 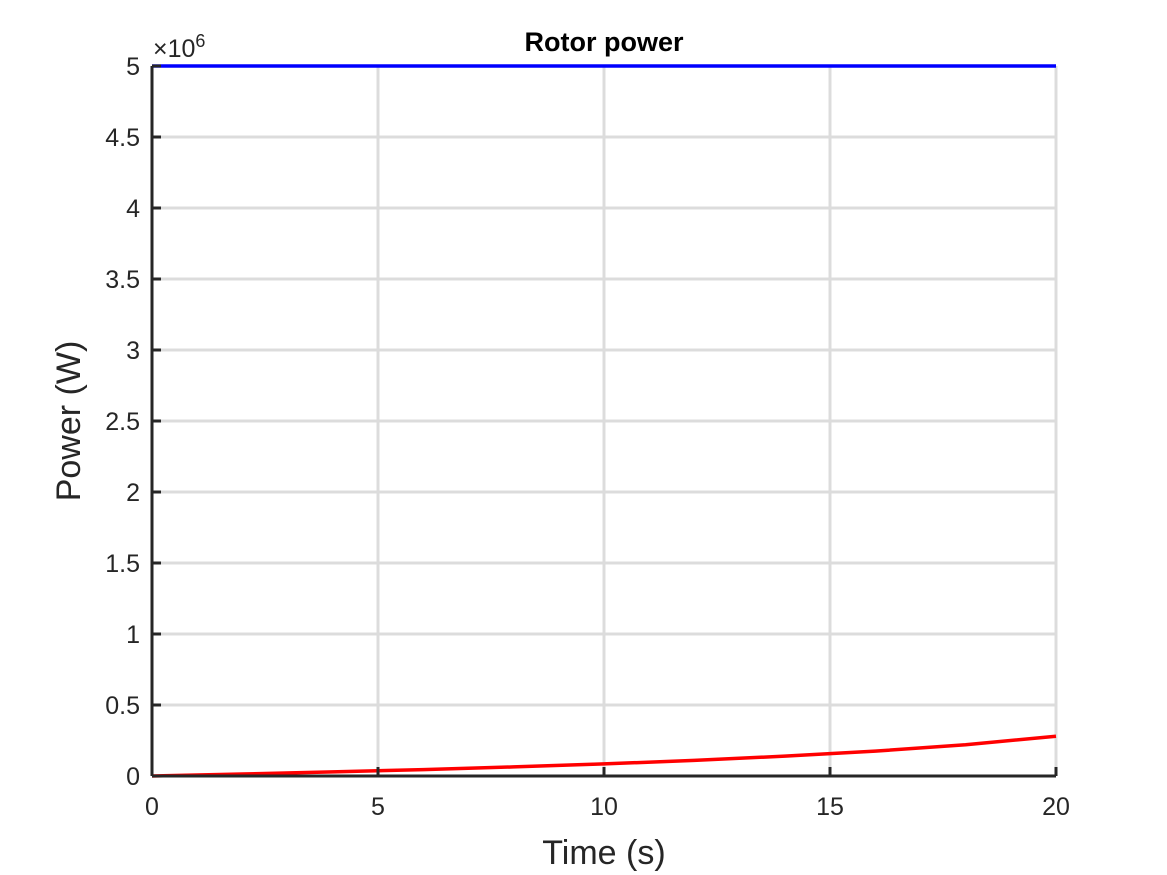 I want to click on y-axis-label: Power (W), so click(x=69, y=421).